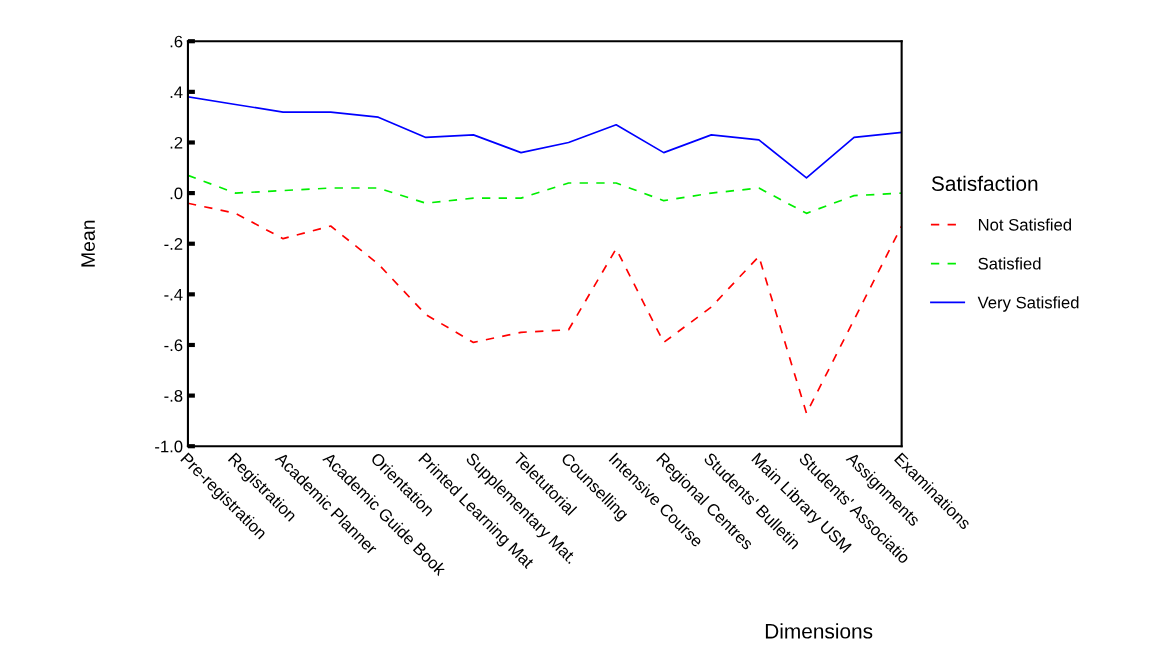 The width and height of the screenshot is (1153, 665). What do you see at coordinates (173, 345) in the screenshot?
I see `y-tick-label: -.6` at bounding box center [173, 345].